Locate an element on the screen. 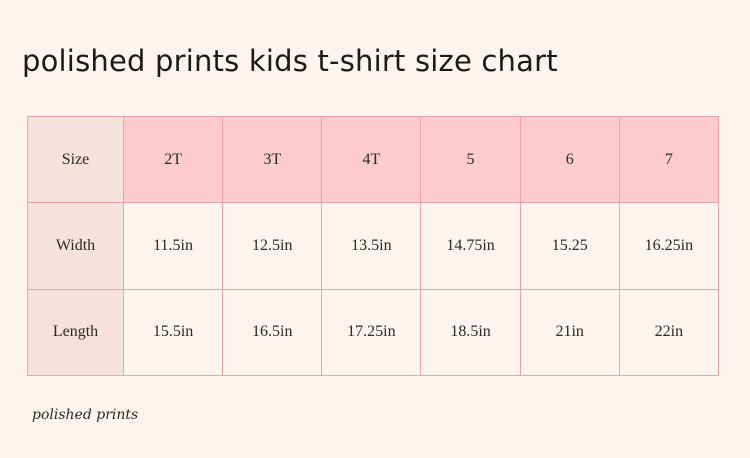 This screenshot has width=750, height=458. size-header-4t: 4T is located at coordinates (371, 159).